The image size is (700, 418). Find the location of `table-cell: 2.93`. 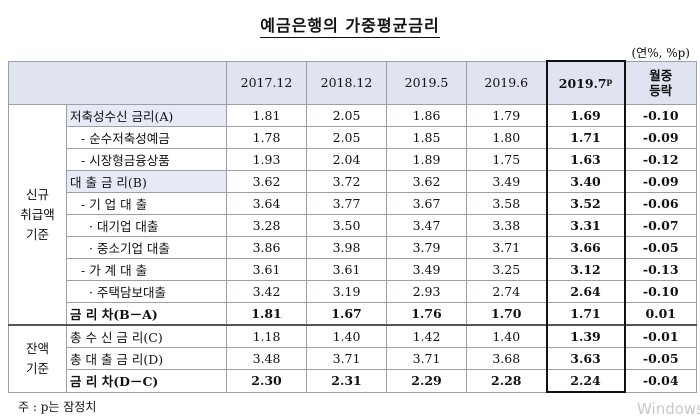

table-cell: 2.93 is located at coordinates (426, 291).